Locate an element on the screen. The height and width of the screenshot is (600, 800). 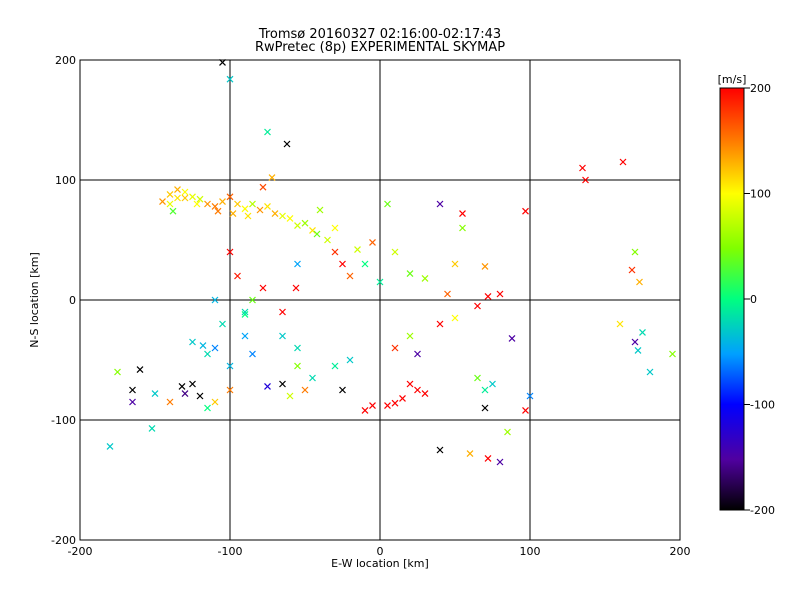
y-tick-label: -100 is located at coordinates (63, 420).